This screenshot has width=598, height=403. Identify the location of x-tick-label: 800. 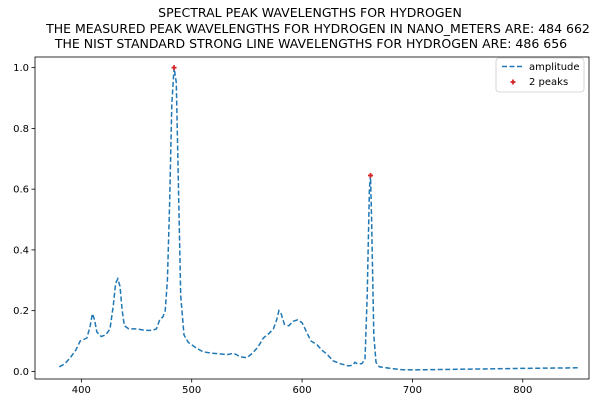
(522, 390).